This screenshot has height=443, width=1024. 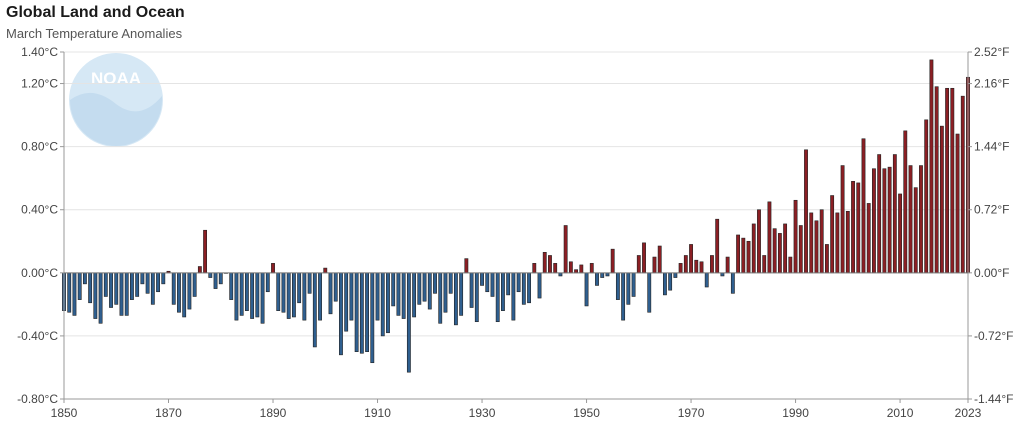 What do you see at coordinates (769, 237) in the screenshot?
I see `bar-1985` at bounding box center [769, 237].